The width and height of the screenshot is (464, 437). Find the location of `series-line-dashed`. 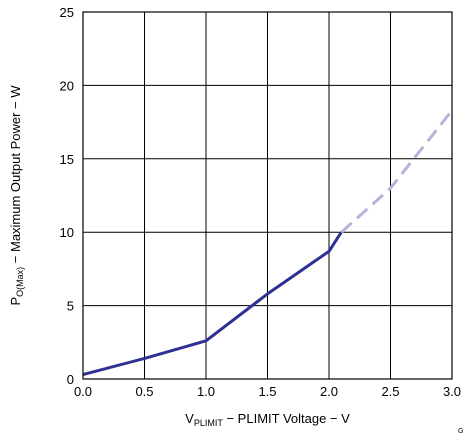

series-line-dashed is located at coordinates (397, 171).